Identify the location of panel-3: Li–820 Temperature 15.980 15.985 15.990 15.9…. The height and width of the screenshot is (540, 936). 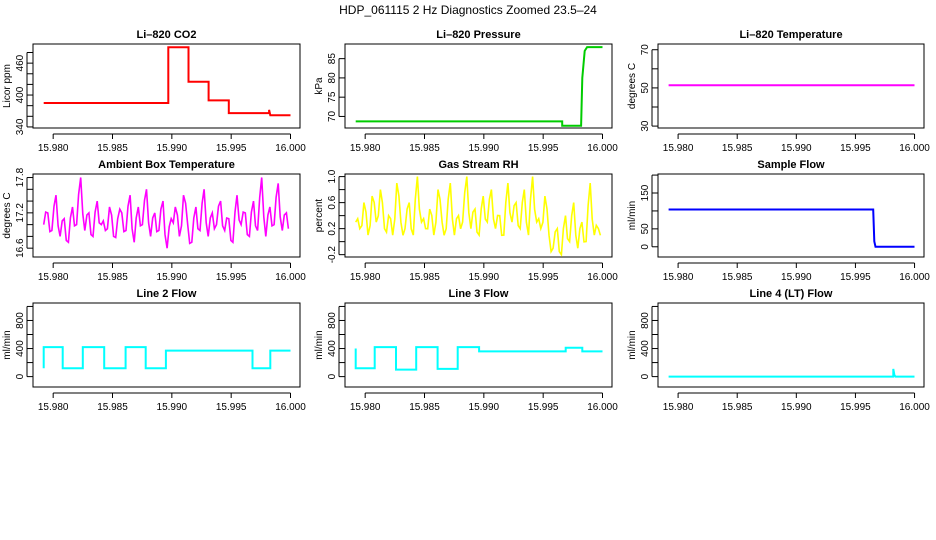
(778, 91).